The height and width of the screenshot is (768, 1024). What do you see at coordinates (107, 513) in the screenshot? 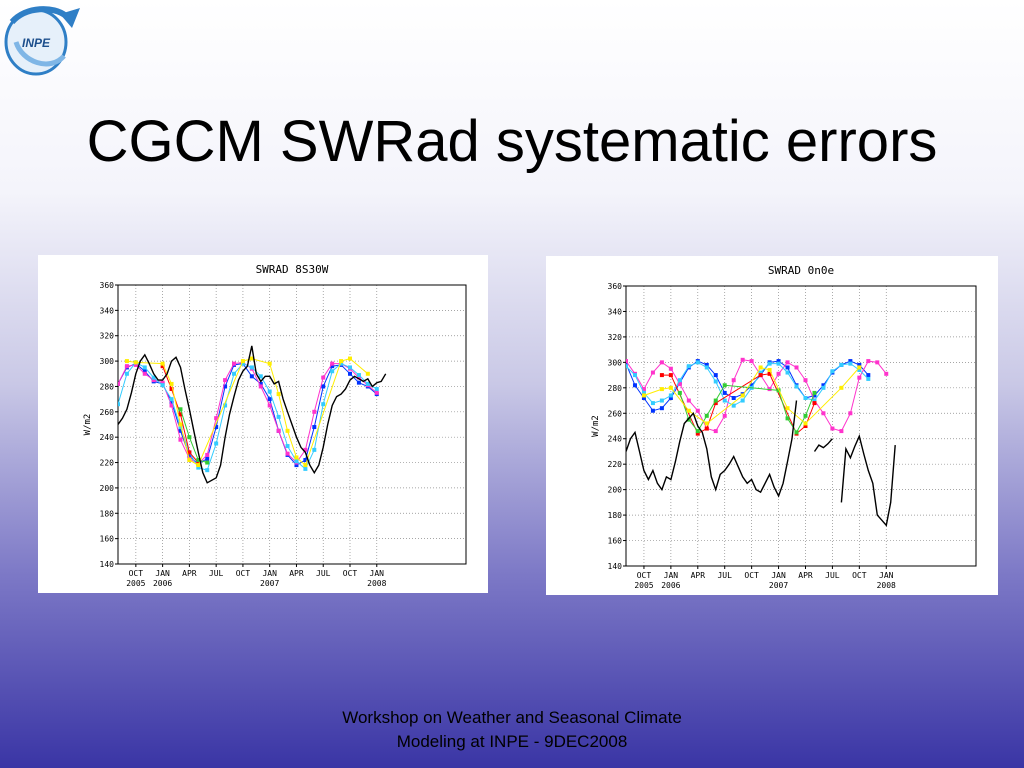
I see `y-tick-label: 180` at bounding box center [107, 513].